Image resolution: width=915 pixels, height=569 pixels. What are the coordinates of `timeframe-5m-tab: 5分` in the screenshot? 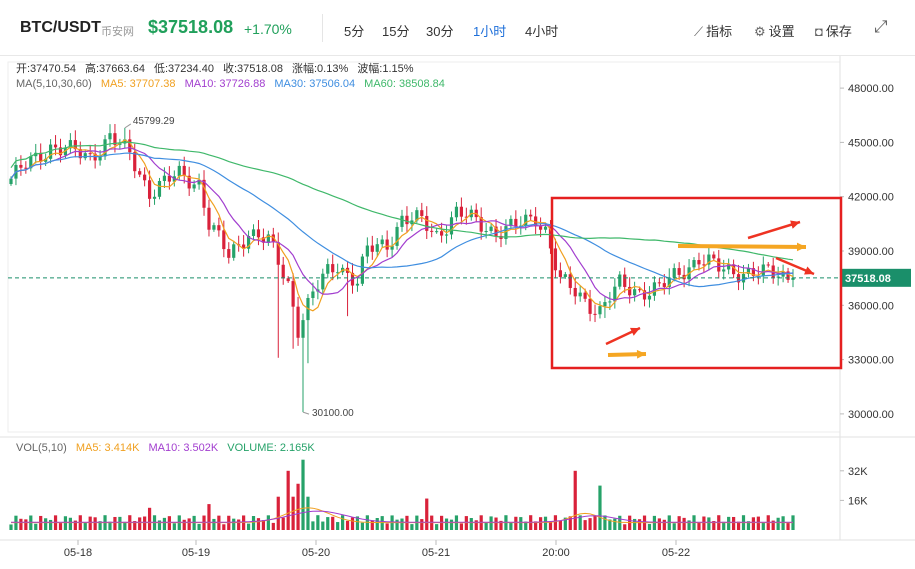 It's located at (354, 31).